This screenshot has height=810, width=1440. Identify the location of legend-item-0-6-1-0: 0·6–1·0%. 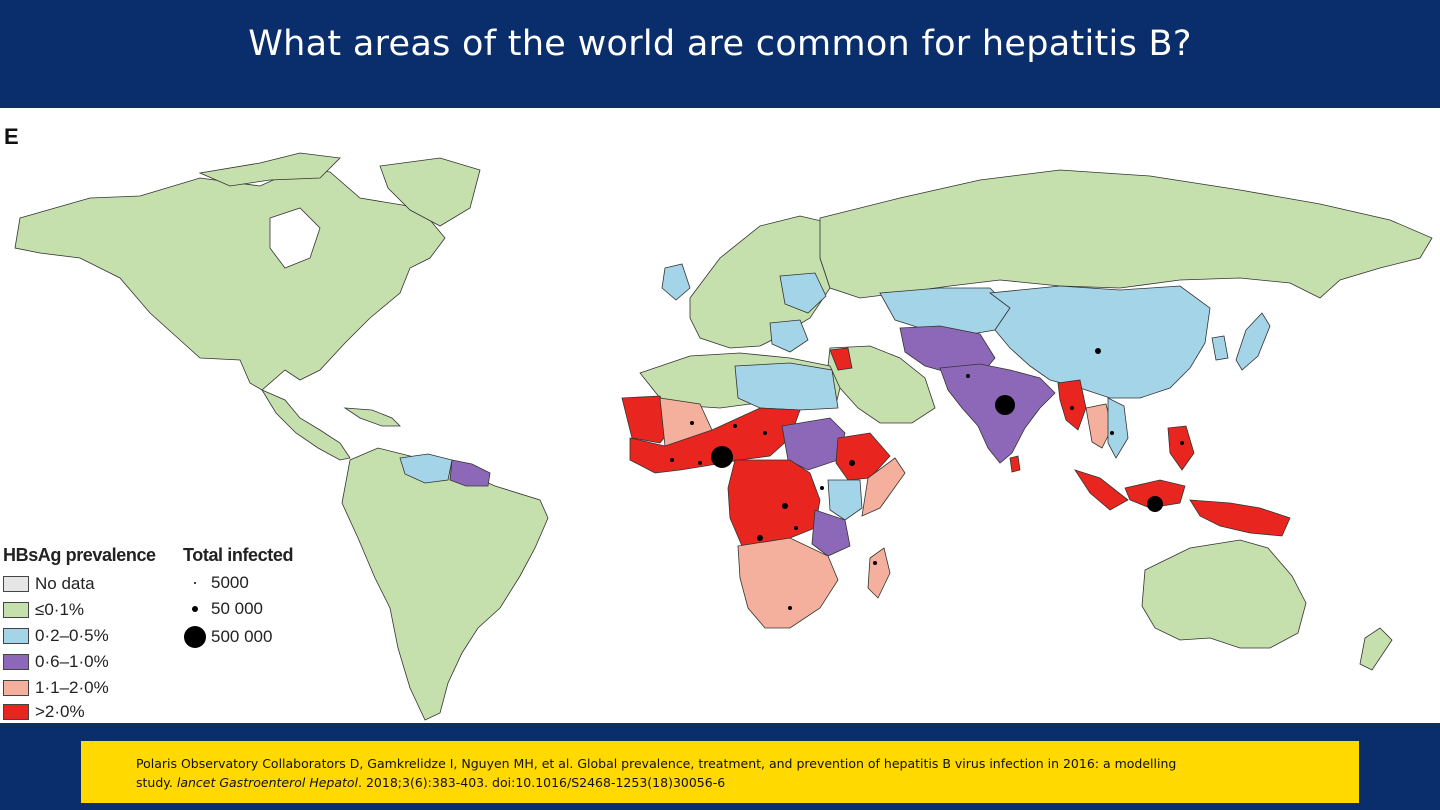
(56, 662).